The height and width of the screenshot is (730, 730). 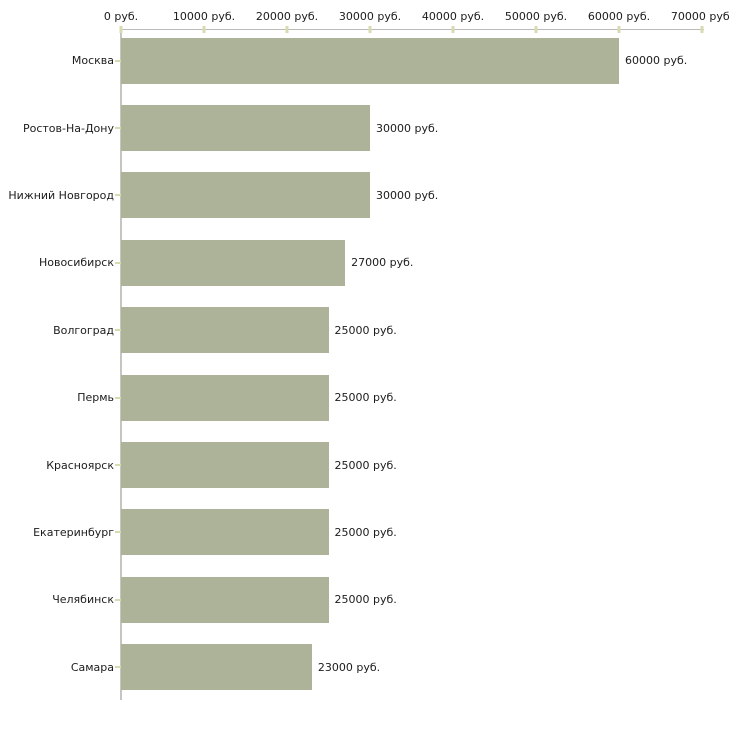 What do you see at coordinates (83, 600) in the screenshot?
I see `category-label: Челябинск` at bounding box center [83, 600].